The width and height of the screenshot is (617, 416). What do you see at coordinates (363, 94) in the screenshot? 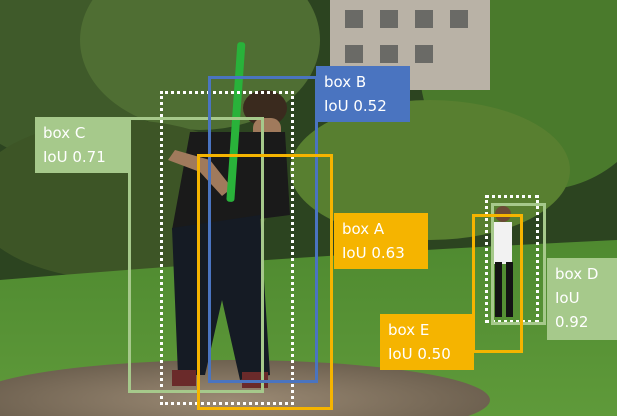
I see `box-b-label: box B IoU 0.52` at bounding box center [363, 94].